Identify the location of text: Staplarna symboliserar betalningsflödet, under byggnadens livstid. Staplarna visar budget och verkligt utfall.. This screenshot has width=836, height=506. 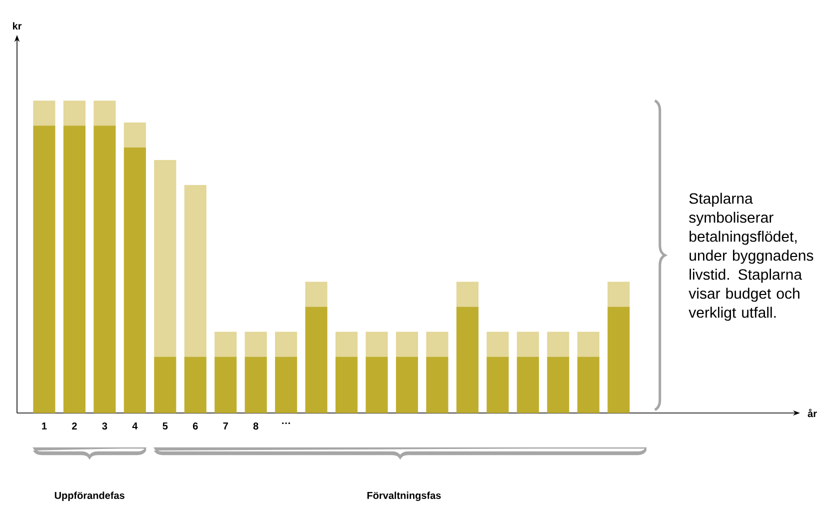
(751, 256).